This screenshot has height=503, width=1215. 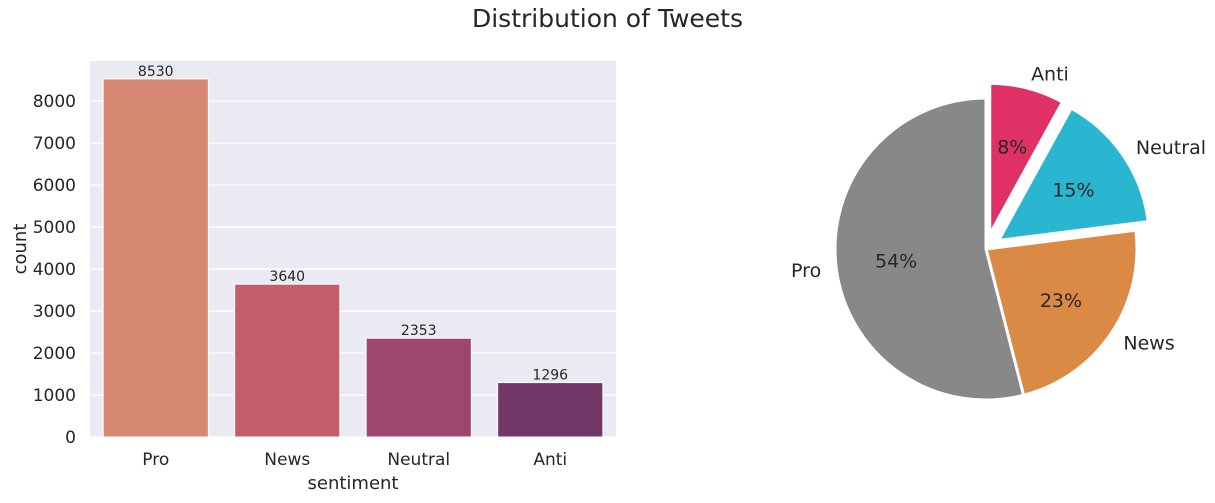 I want to click on pie-pct-label: 54%, so click(x=896, y=261).